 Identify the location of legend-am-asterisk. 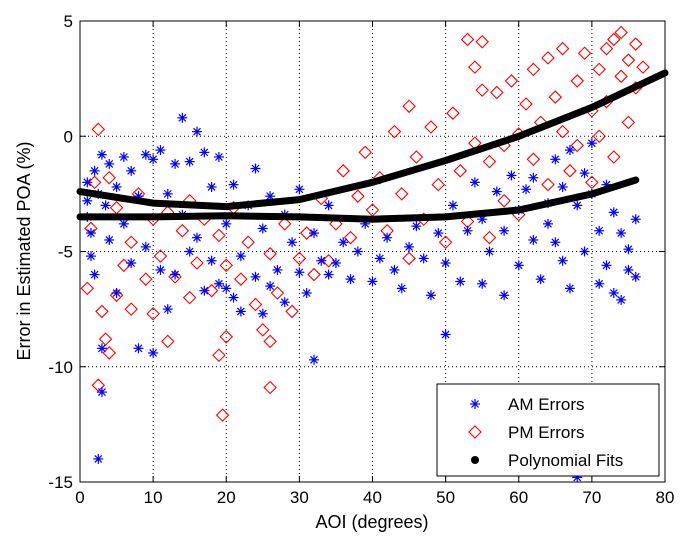
(475, 404).